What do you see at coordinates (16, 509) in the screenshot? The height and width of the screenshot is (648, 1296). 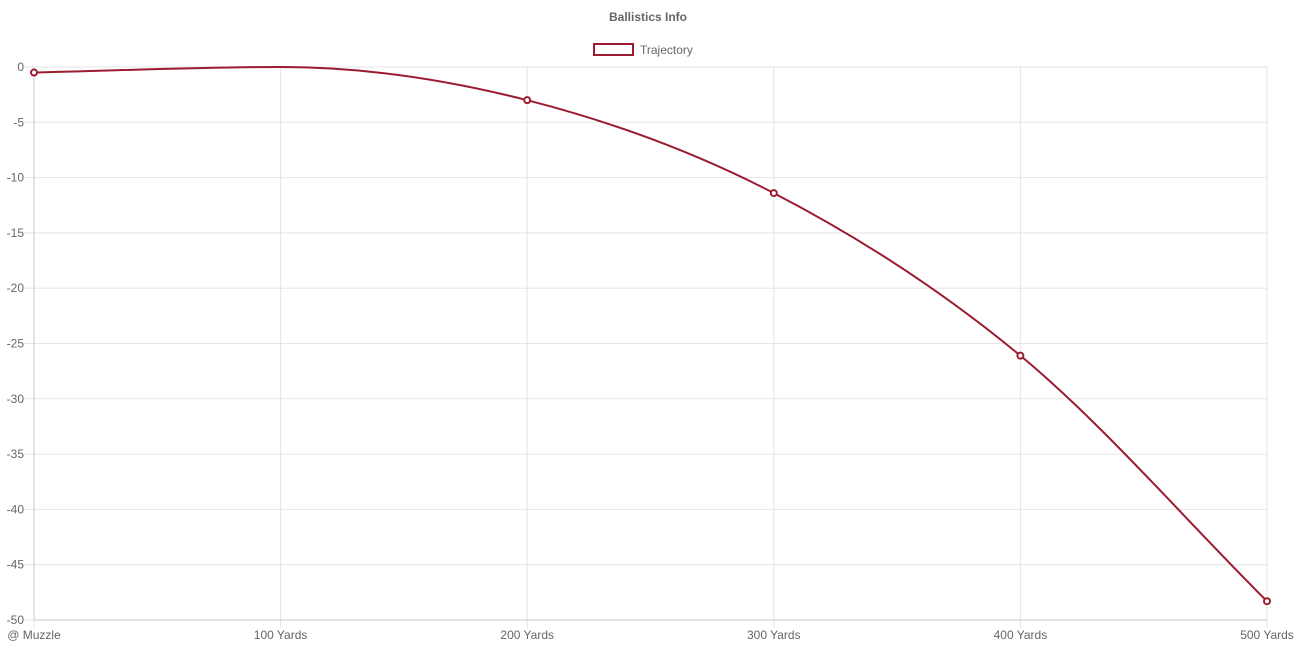 I see `y-tick-label: -40` at bounding box center [16, 509].